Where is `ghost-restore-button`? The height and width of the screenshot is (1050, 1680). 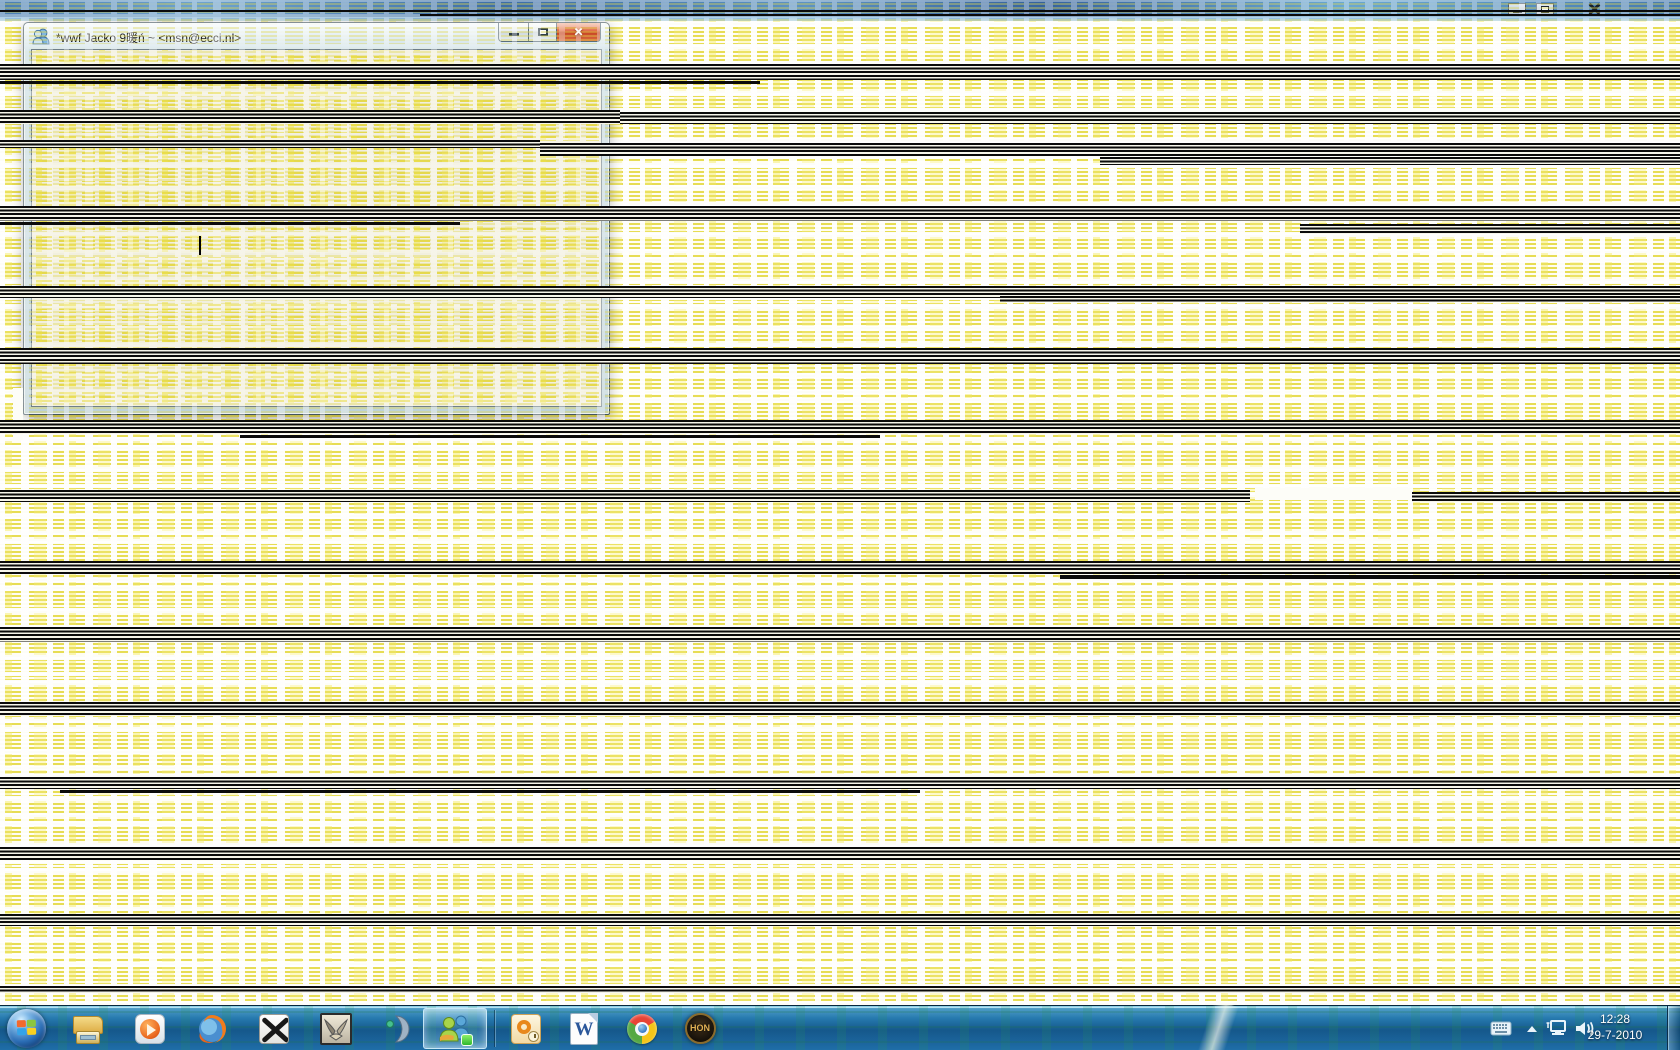 ghost-restore-button is located at coordinates (1545, 9).